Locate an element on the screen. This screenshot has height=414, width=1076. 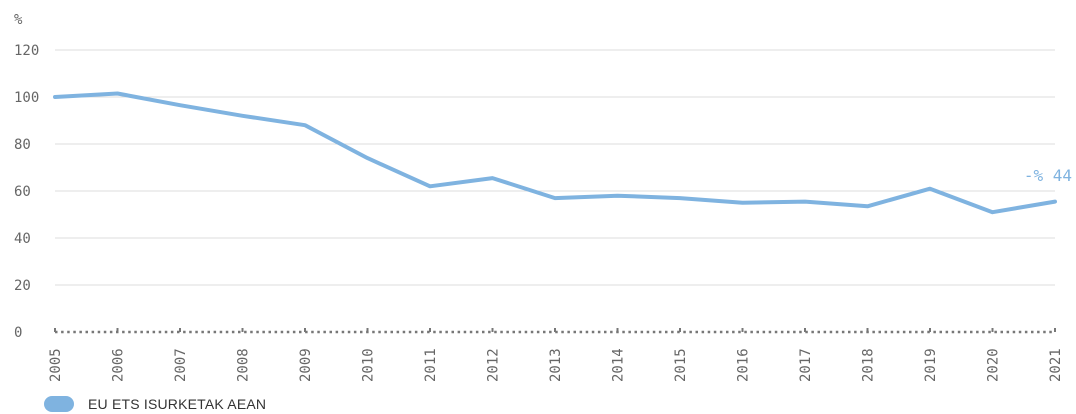
y-tick-label: 40 is located at coordinates (22, 239).